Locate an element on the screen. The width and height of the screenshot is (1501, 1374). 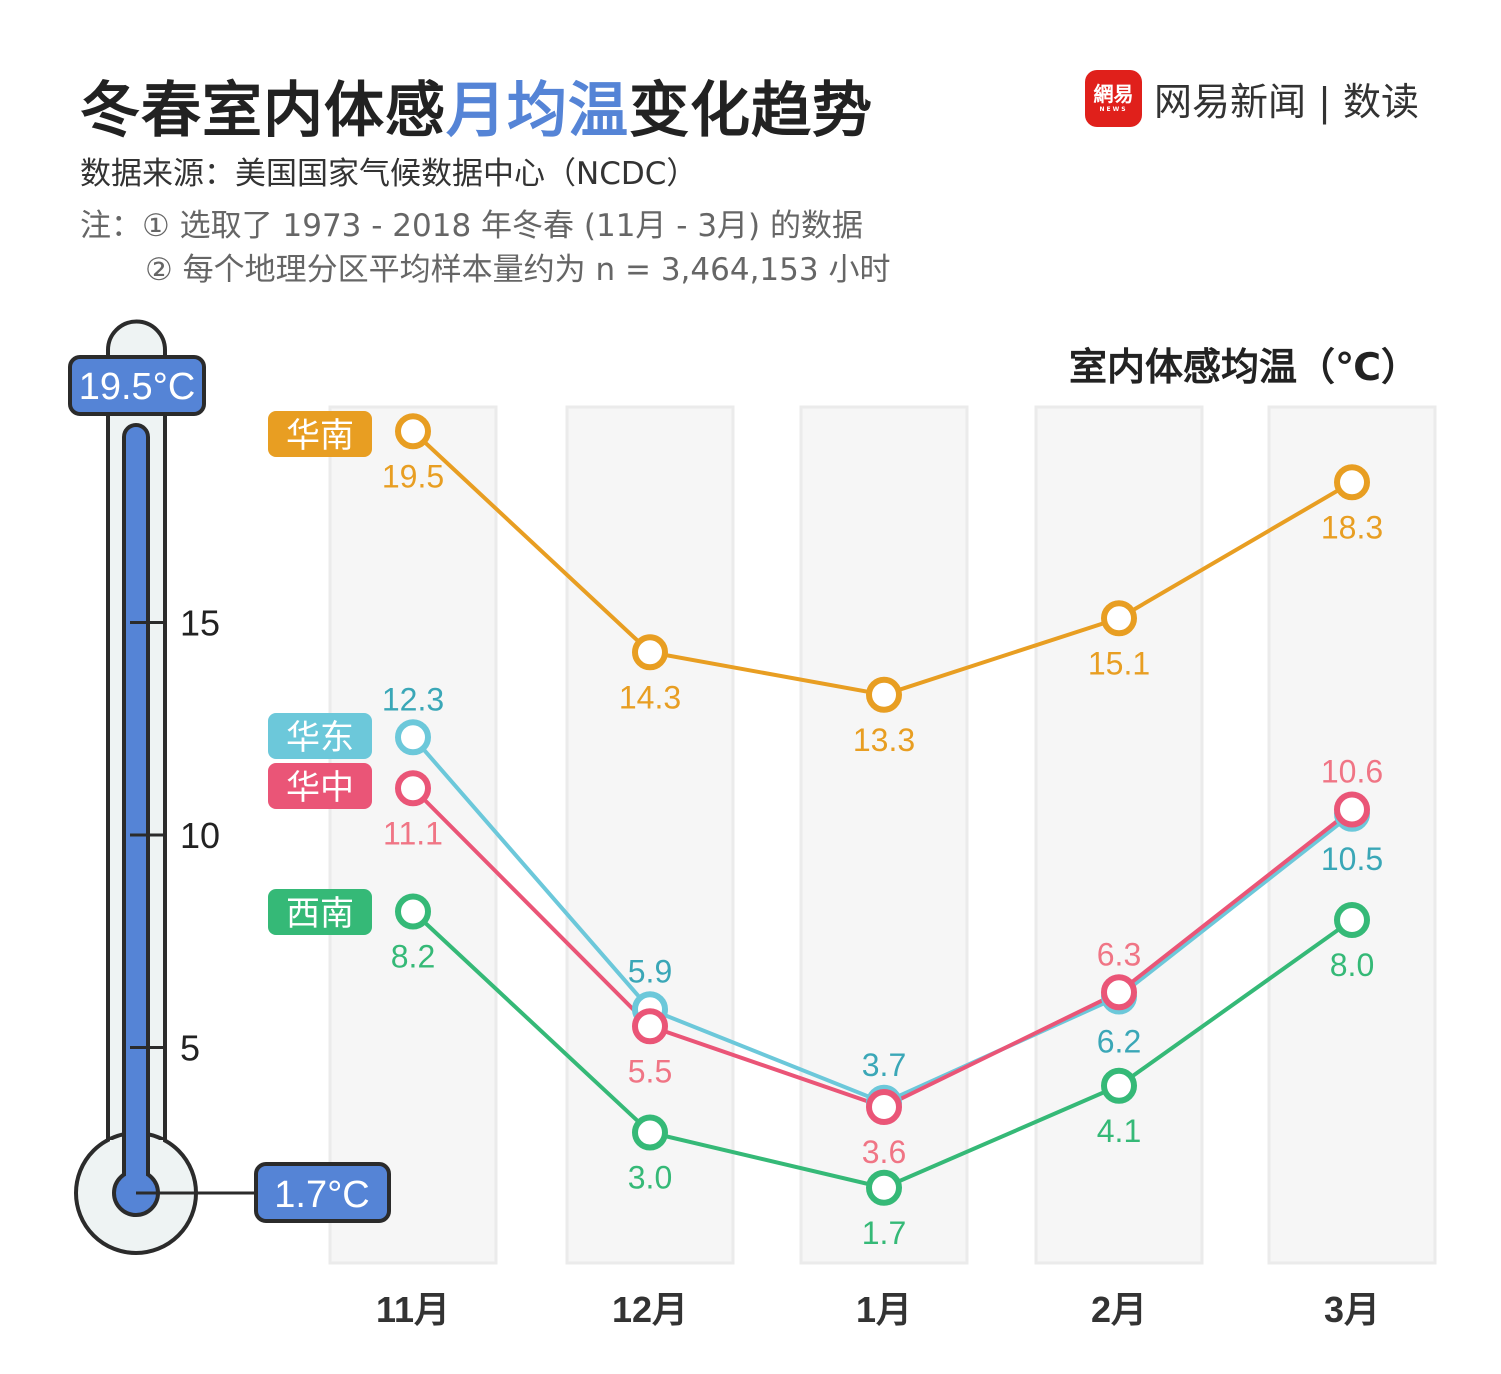
y-axis-label: 室内体感均温（℃） is located at coordinates (1243, 367).